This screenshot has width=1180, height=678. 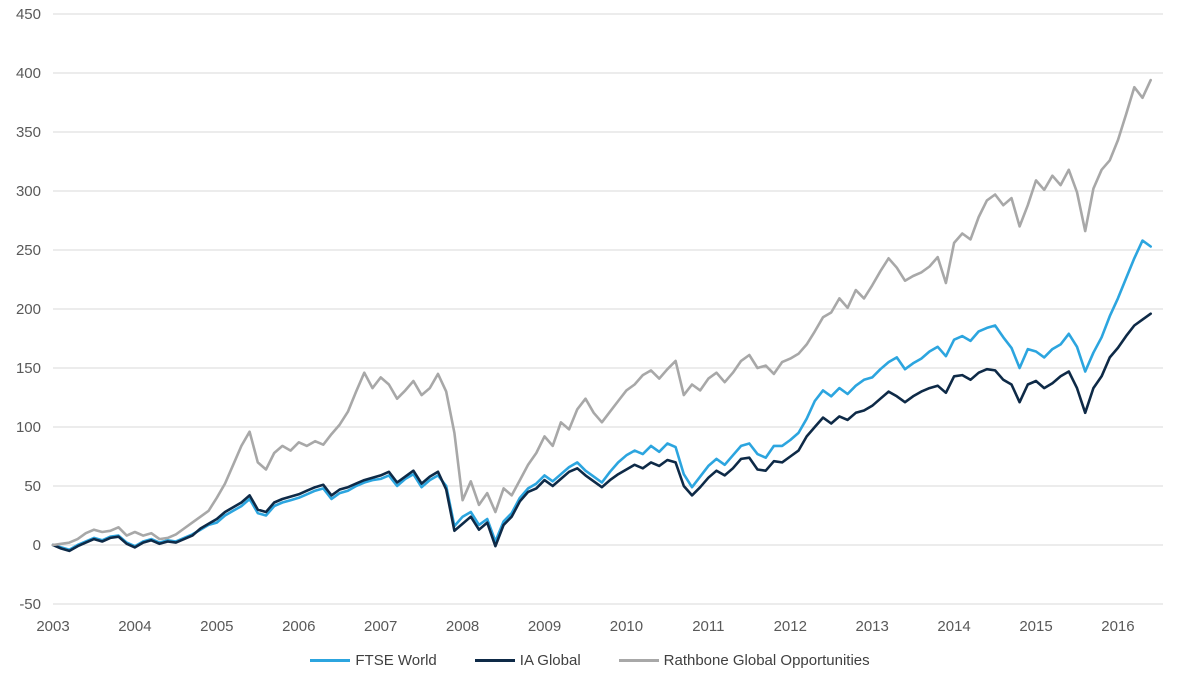 I want to click on legend-label: Rathbone Global Opportunities, so click(x=766, y=660).